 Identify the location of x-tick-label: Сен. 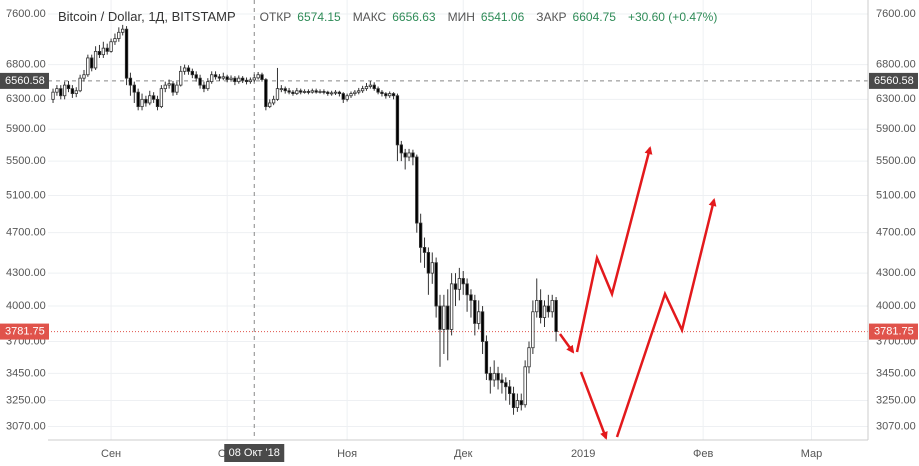
(111, 454).